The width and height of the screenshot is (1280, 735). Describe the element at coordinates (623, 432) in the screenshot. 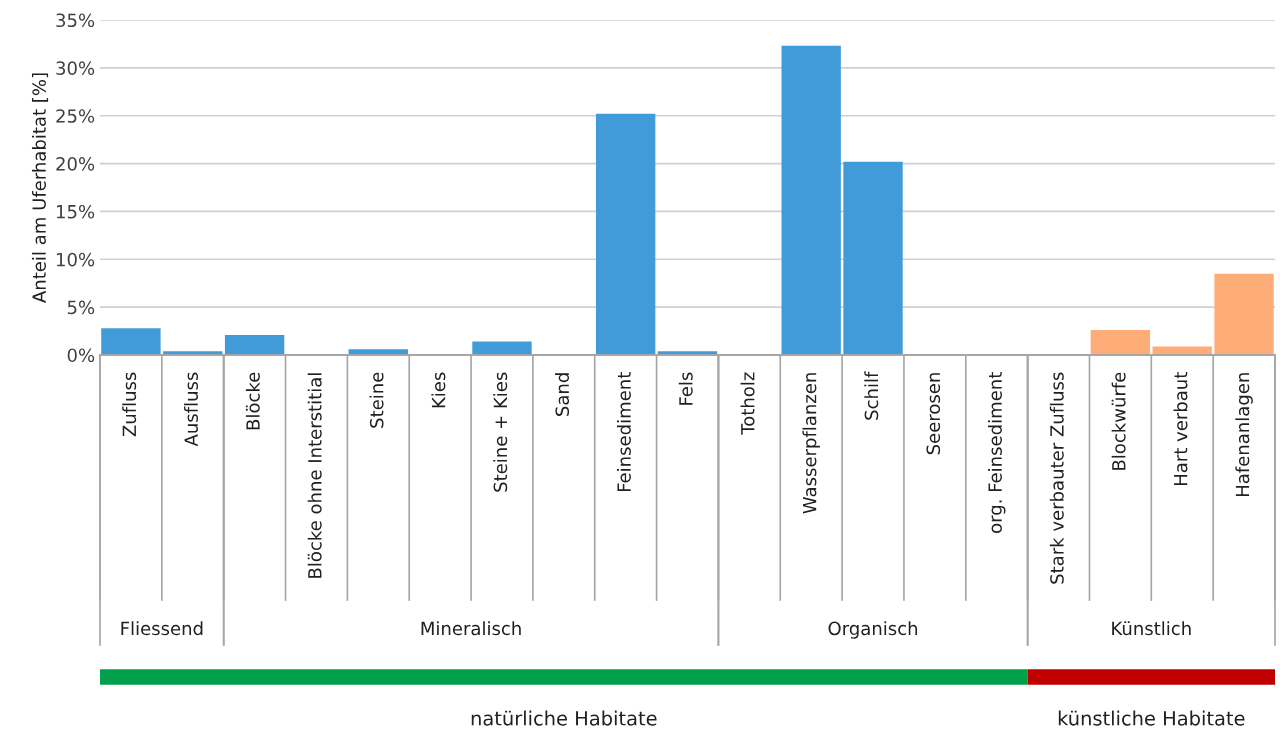

I see `x-tick-label: Feinsediment` at that location.